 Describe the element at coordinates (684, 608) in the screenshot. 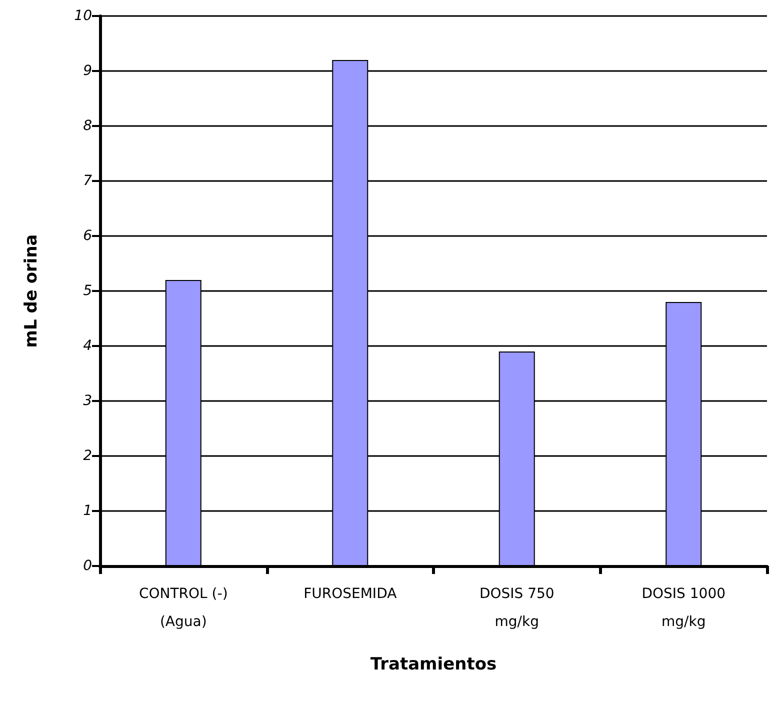

I see `x-tick-label: DOSIS 1000 mg/kg` at that location.